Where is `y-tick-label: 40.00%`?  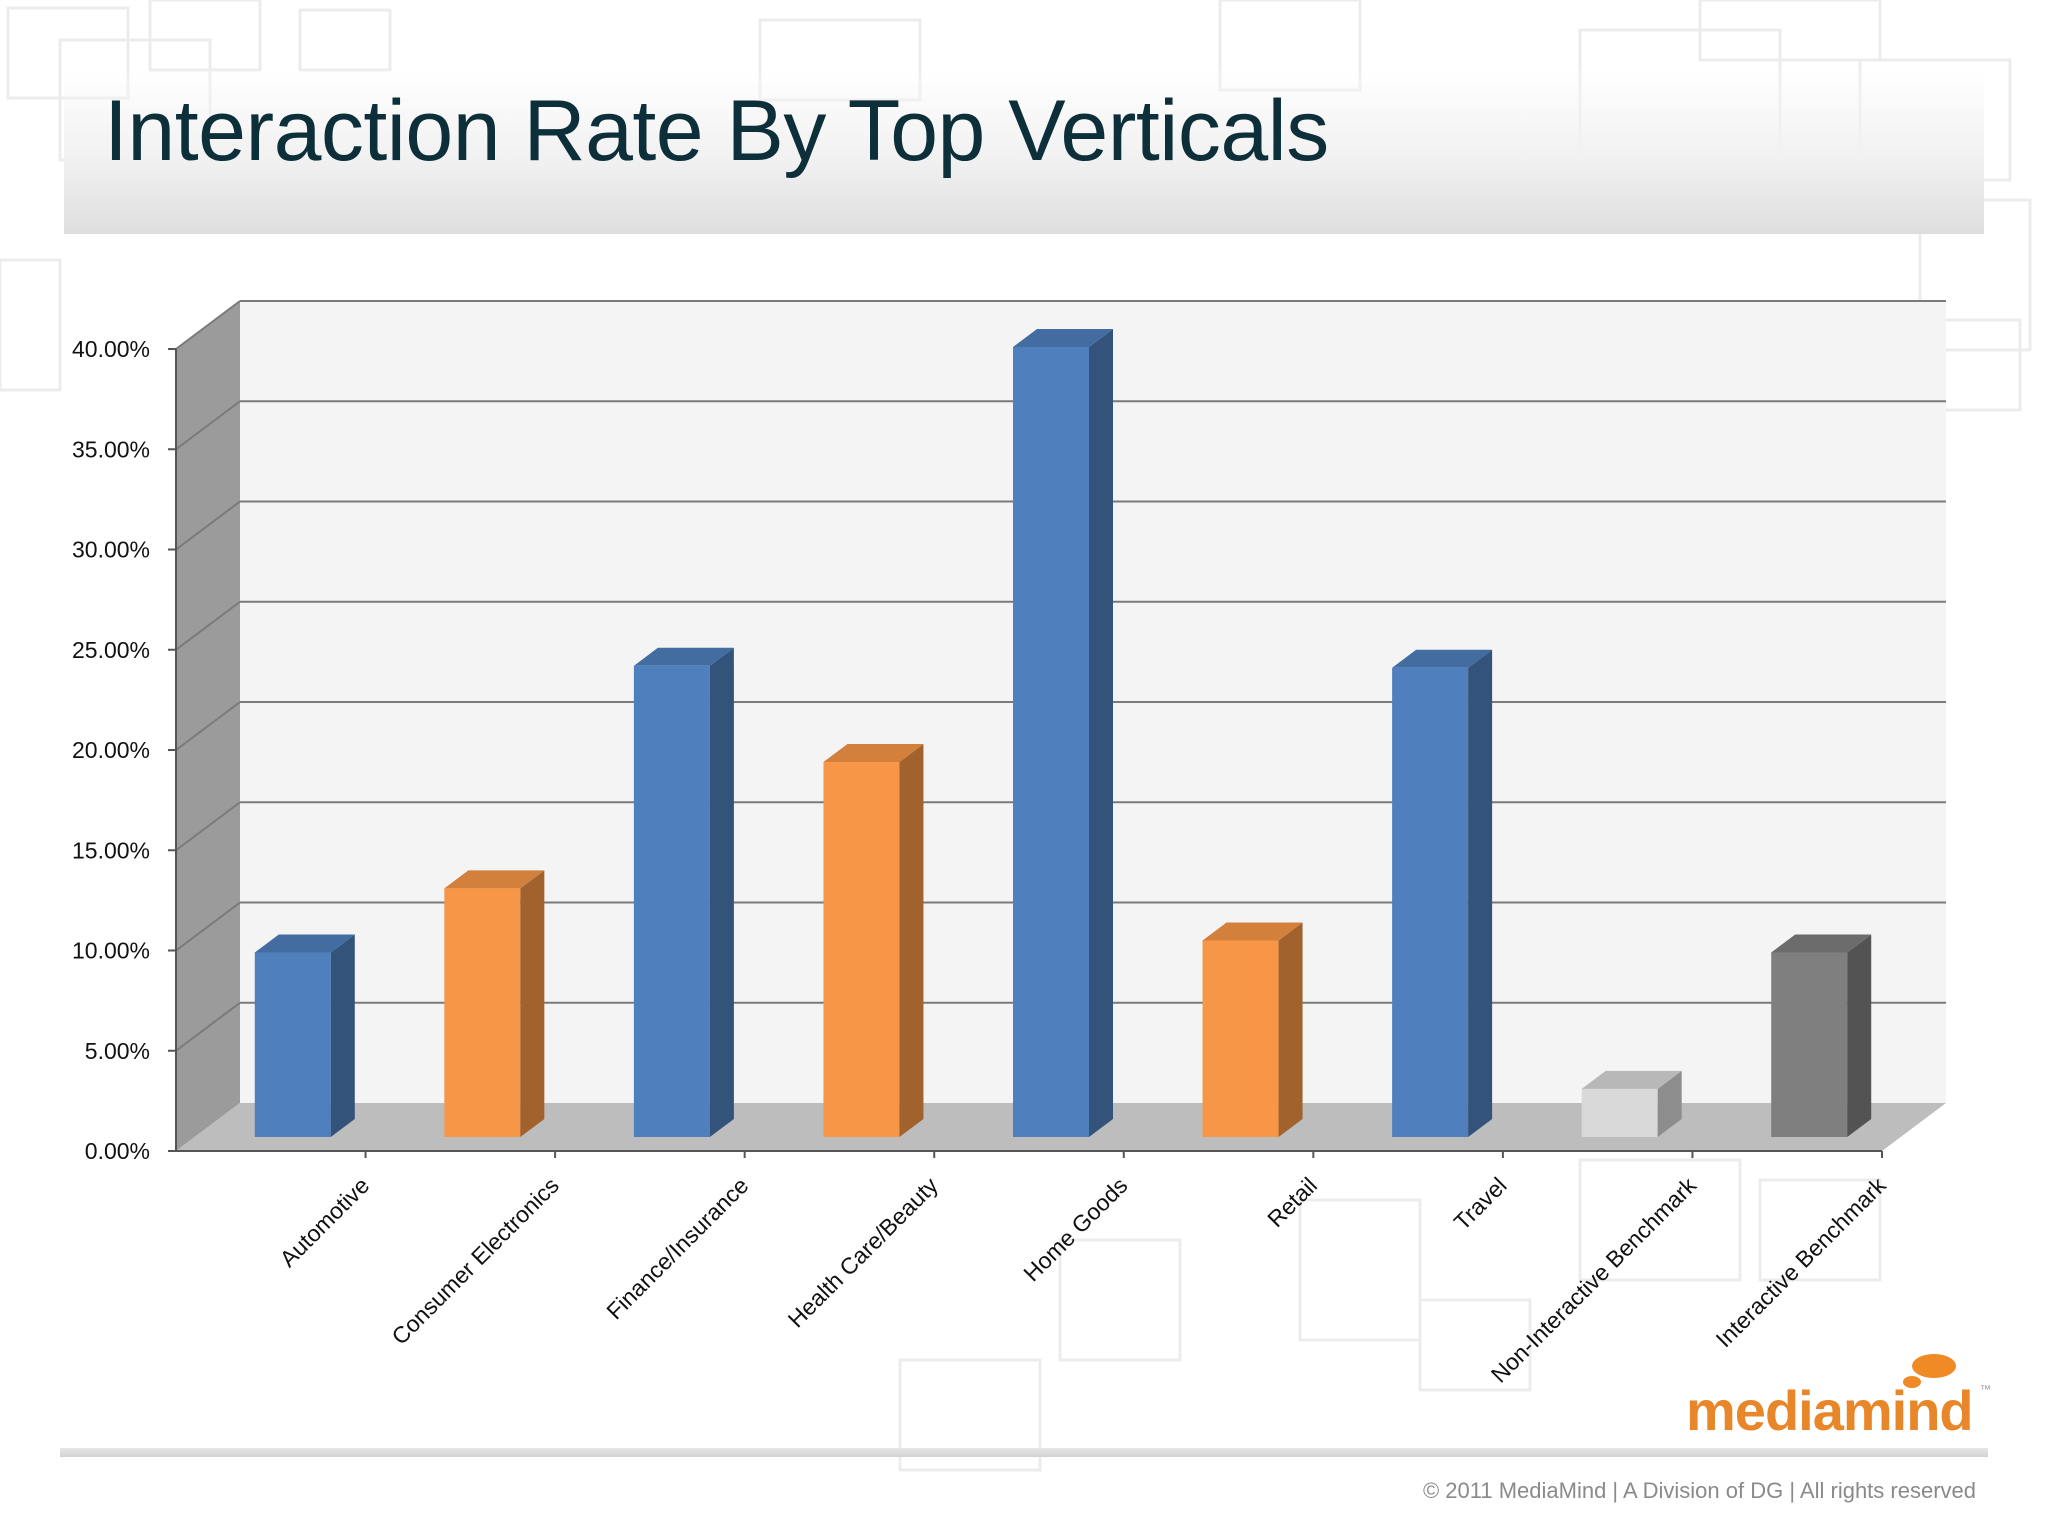 y-tick-label: 40.00% is located at coordinates (111, 349).